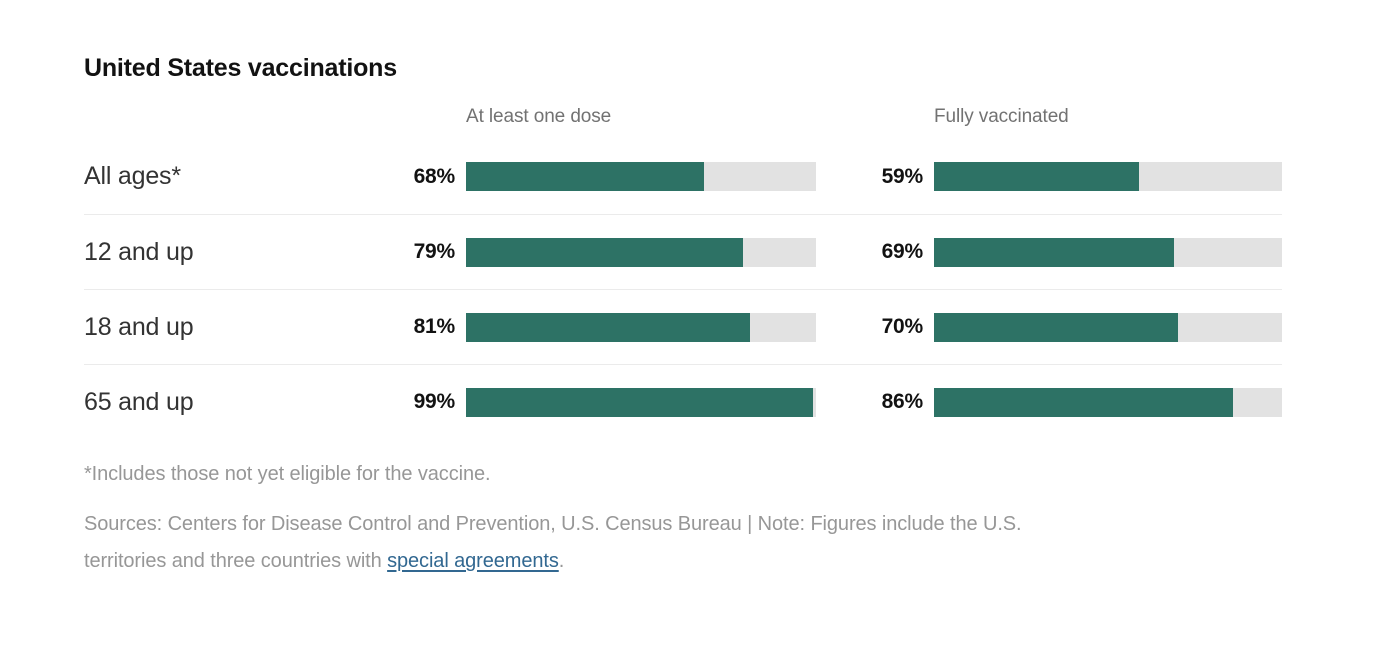 This screenshot has height=664, width=1380. I want to click on table-row: 18 and up 81% 70%, so click(683, 326).